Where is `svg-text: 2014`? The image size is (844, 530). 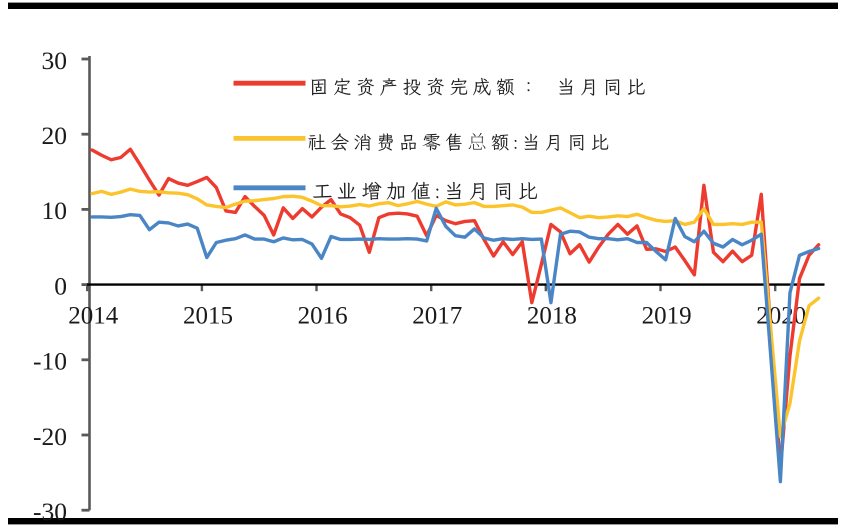
svg-text: 2014 is located at coordinates (93, 316).